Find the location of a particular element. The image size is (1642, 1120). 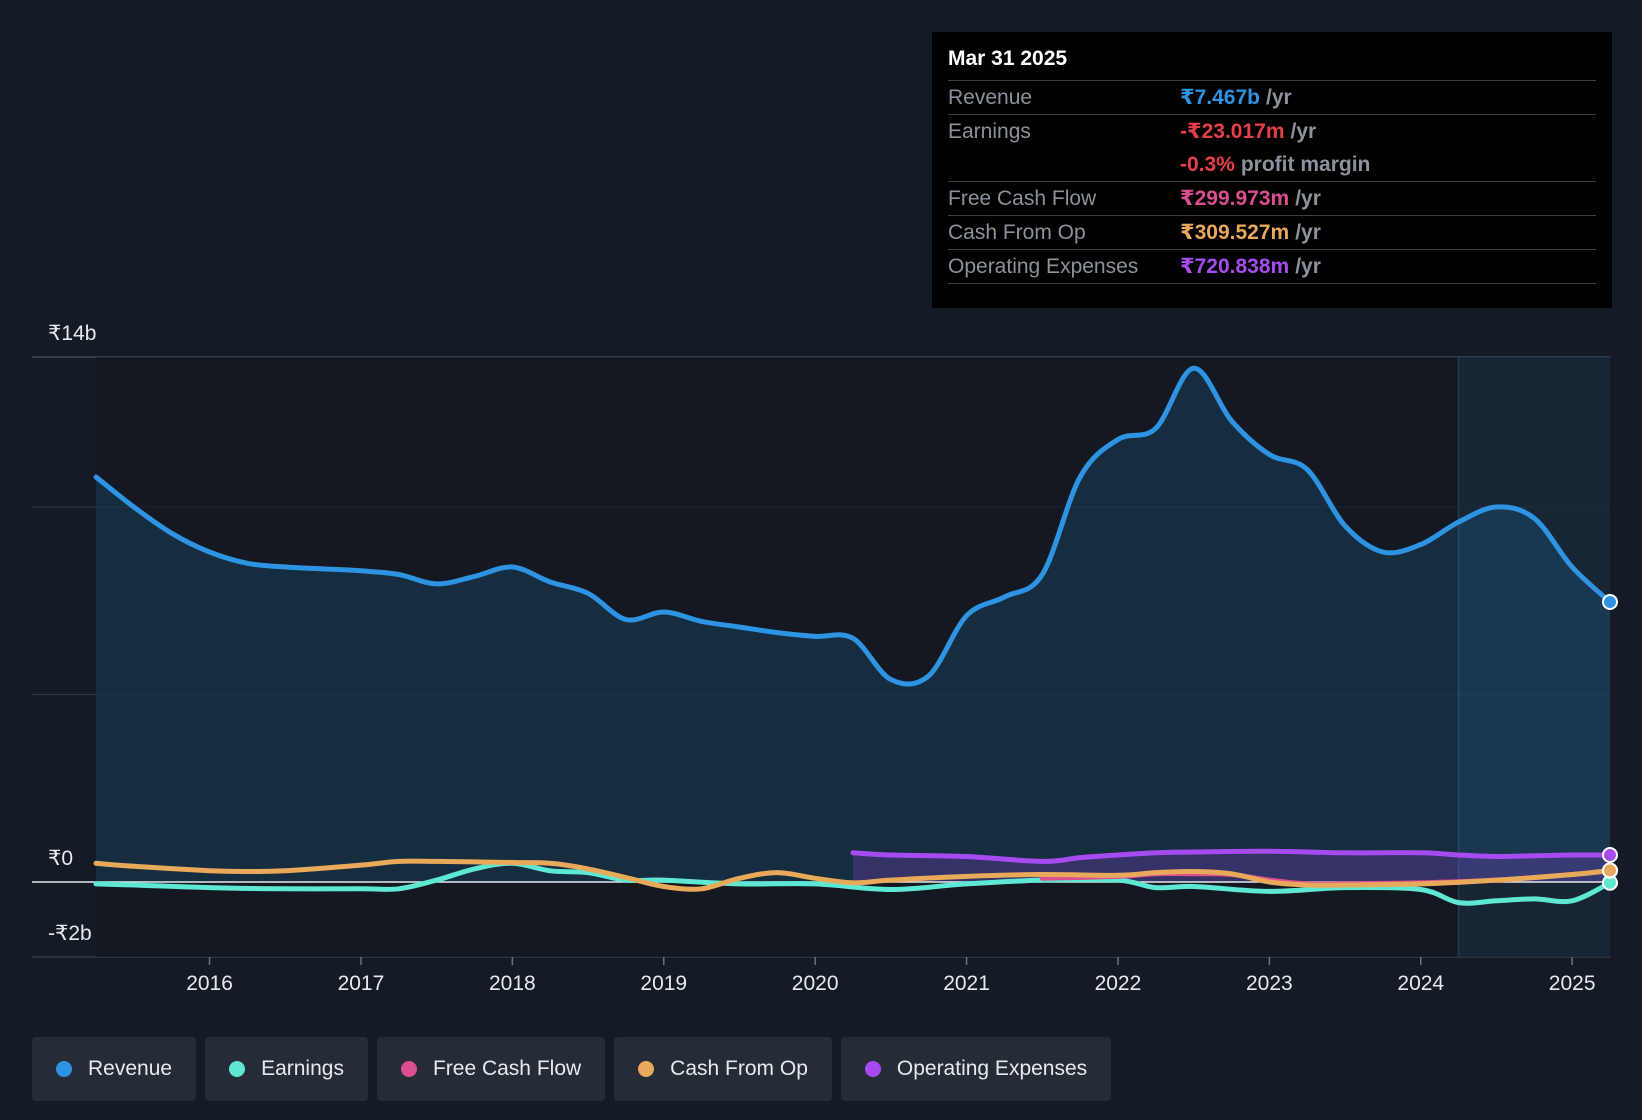

endpoint-cash-from-op is located at coordinates (1610, 870).